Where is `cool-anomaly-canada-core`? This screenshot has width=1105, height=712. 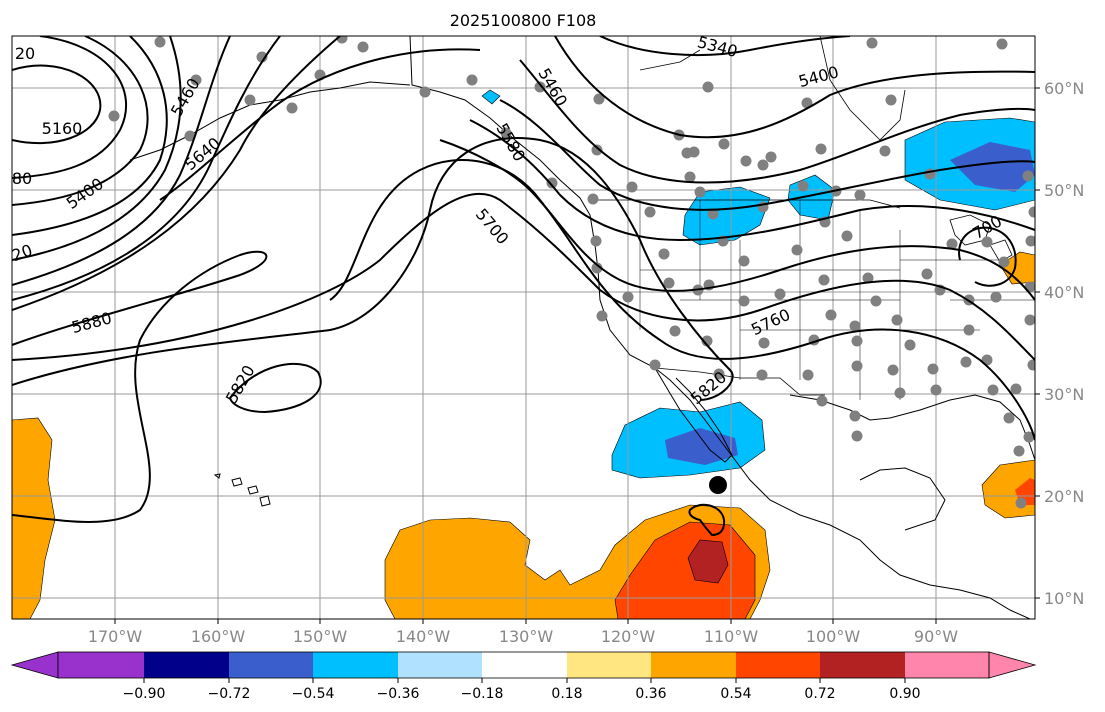
cool-anomaly-canada-core is located at coordinates (992, 167).